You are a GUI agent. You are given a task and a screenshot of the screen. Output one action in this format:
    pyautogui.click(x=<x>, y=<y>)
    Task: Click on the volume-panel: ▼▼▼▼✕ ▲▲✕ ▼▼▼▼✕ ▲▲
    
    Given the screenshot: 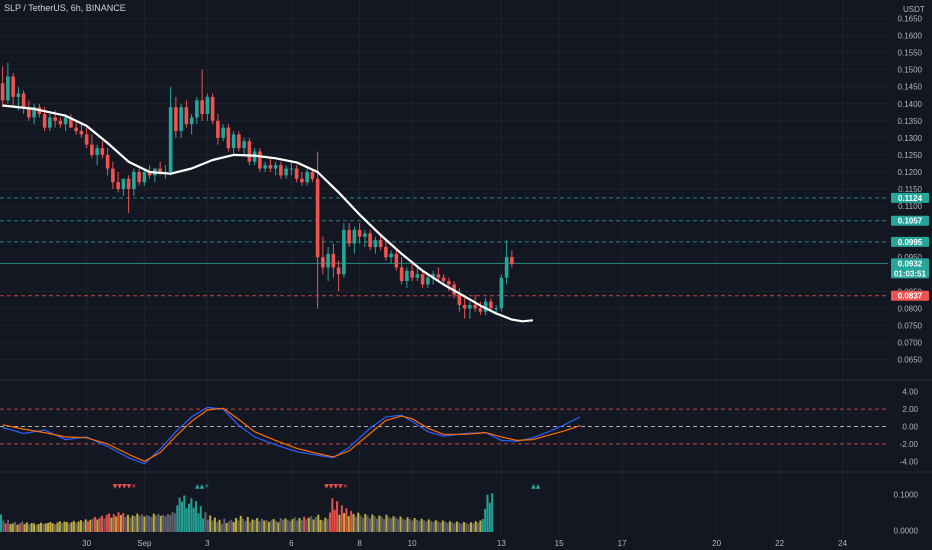 What is the action you would take?
    pyautogui.click(x=270, y=507)
    